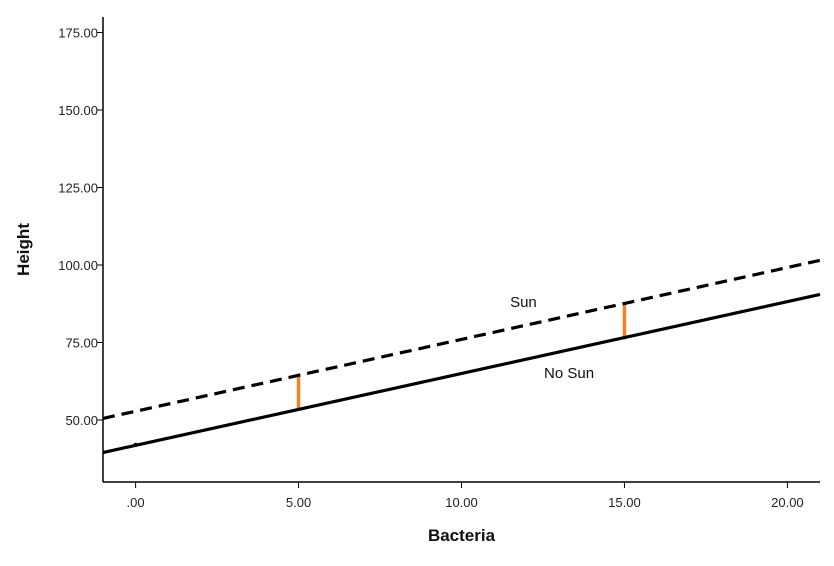 The width and height of the screenshot is (834, 566). I want to click on series-label-sun: Sun, so click(523, 302).